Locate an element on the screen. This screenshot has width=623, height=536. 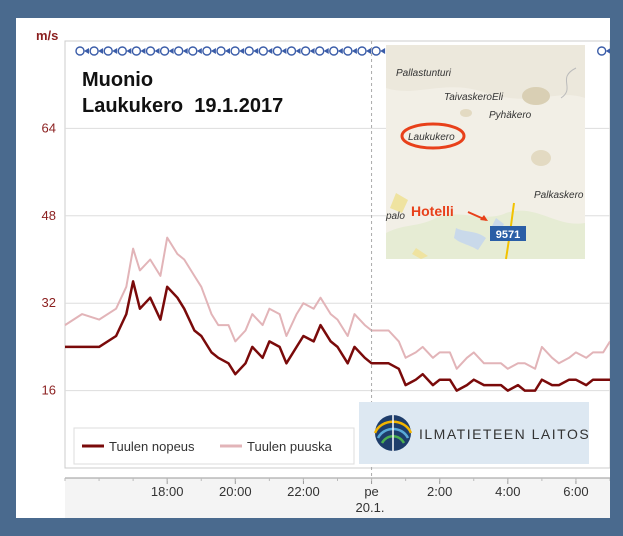
chart-subtitle: Laukukero 19.1.2017 is located at coordinates (182, 106).